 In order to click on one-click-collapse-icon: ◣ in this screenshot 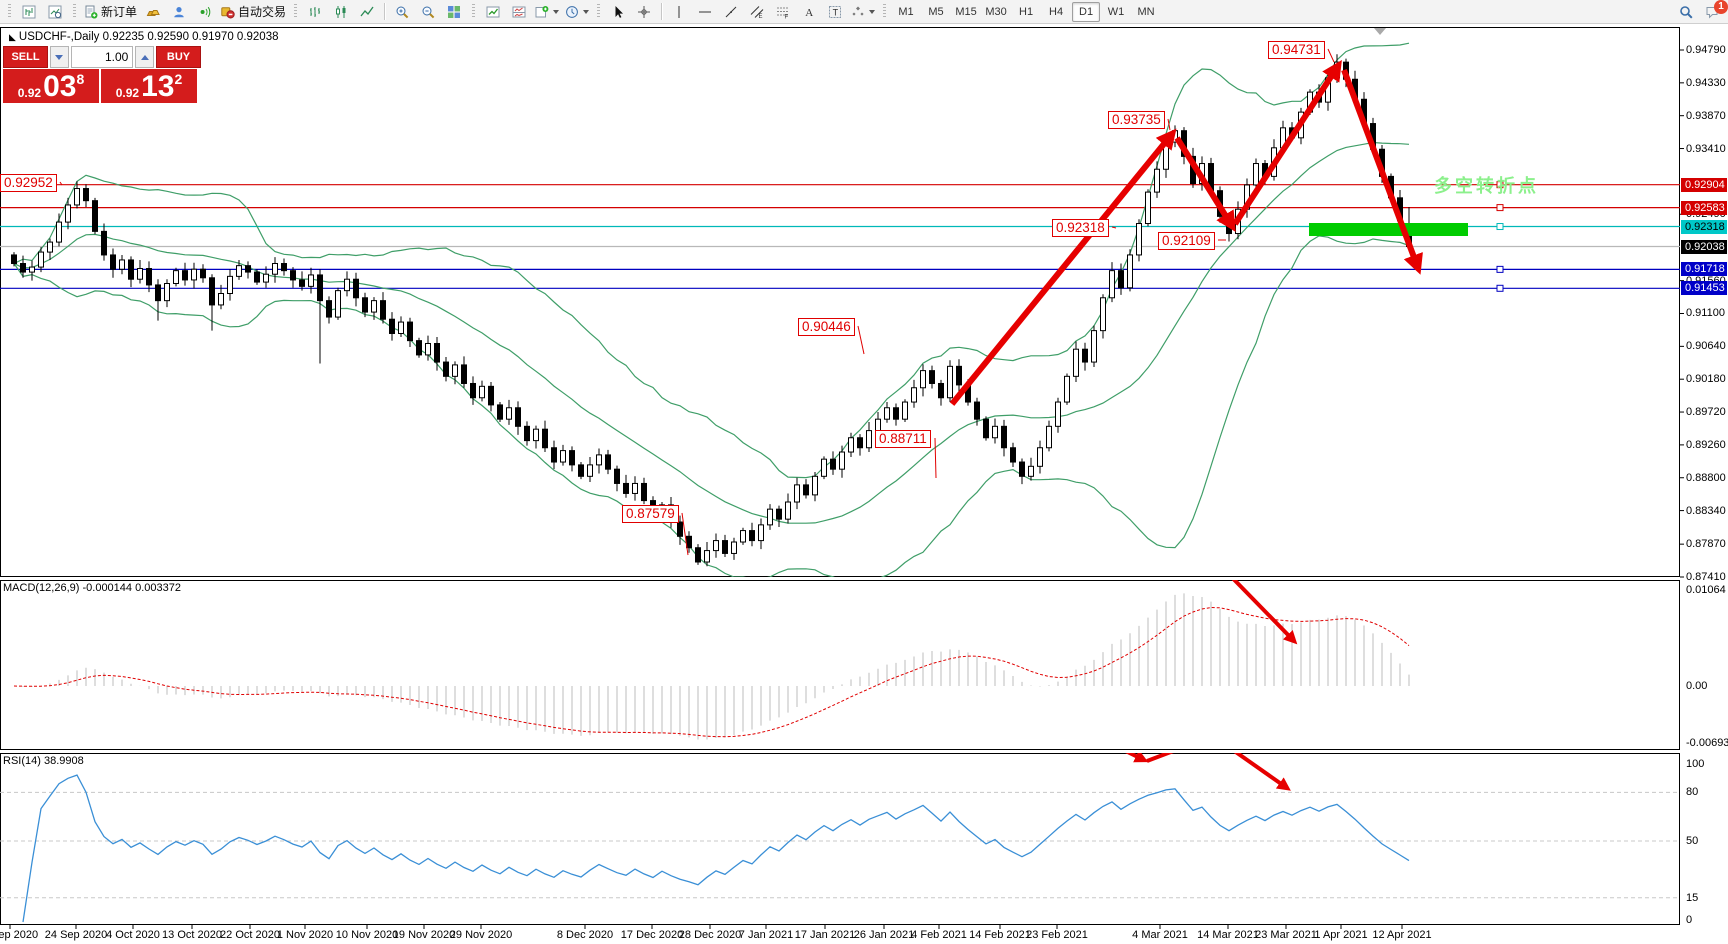, I will do `click(12, 37)`.